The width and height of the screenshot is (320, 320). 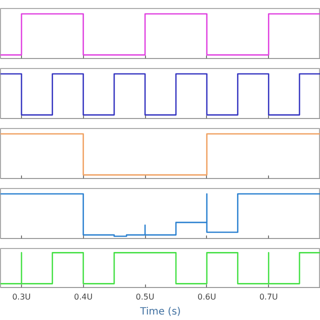 What do you see at coordinates (207, 297) in the screenshot?
I see `x-tick-label: 0.6U` at bounding box center [207, 297].